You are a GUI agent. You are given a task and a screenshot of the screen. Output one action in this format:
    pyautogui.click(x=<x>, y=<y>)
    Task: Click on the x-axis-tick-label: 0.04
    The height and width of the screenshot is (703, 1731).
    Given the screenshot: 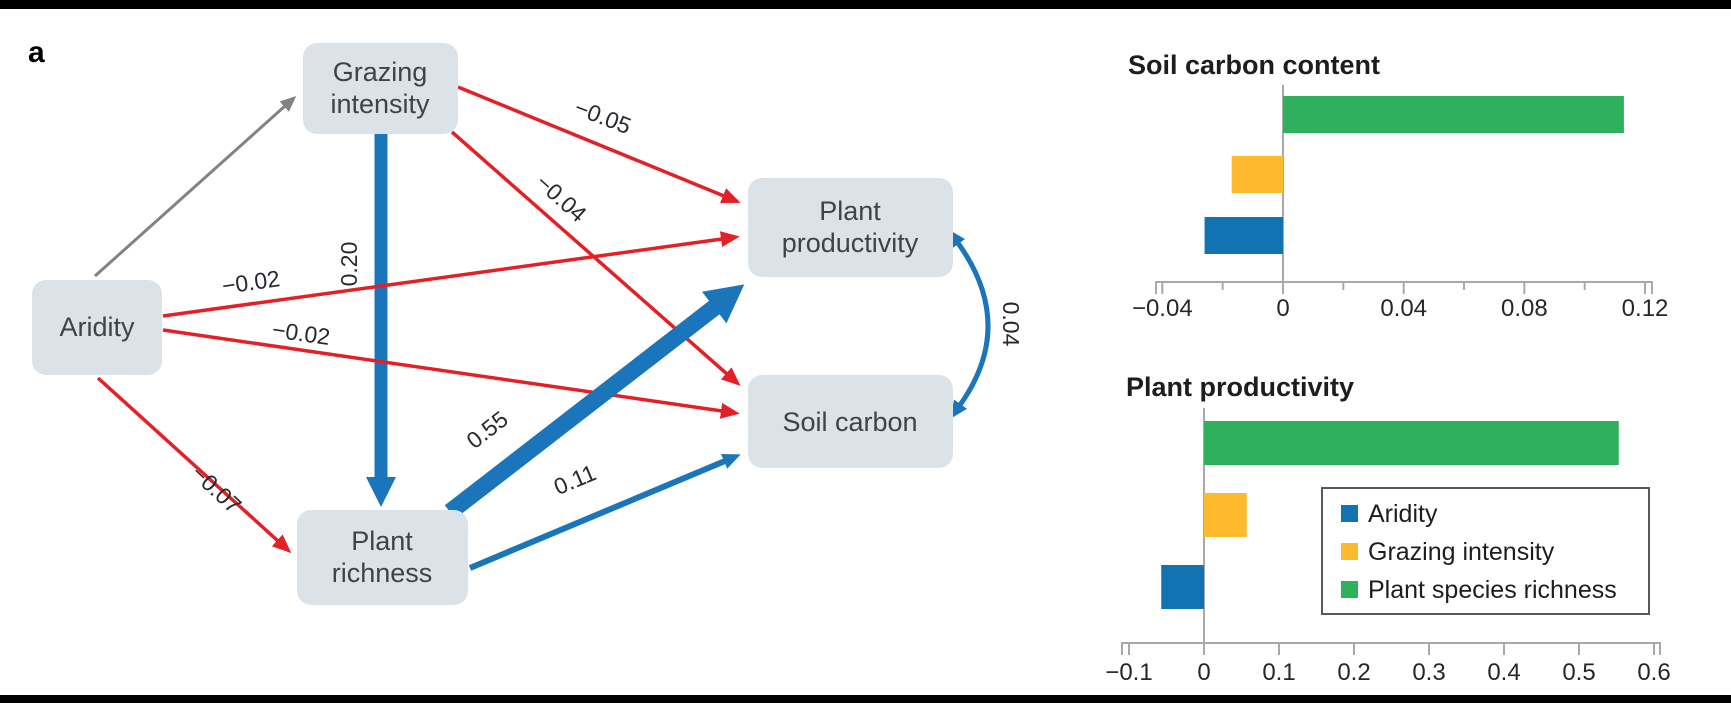 What is the action you would take?
    pyautogui.click(x=1403, y=308)
    